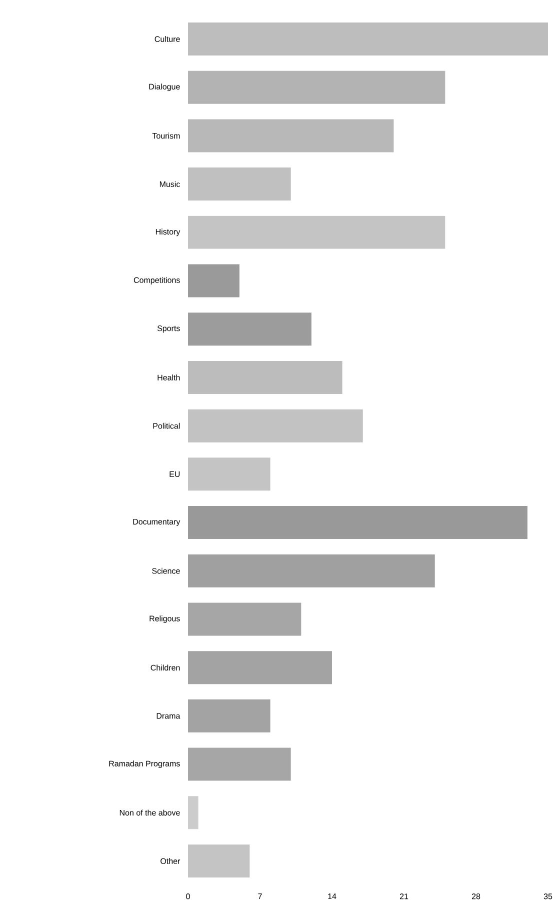 The width and height of the screenshot is (557, 912). Describe the element at coordinates (150, 813) in the screenshot. I see `y-tick-label: Non of the above` at that location.